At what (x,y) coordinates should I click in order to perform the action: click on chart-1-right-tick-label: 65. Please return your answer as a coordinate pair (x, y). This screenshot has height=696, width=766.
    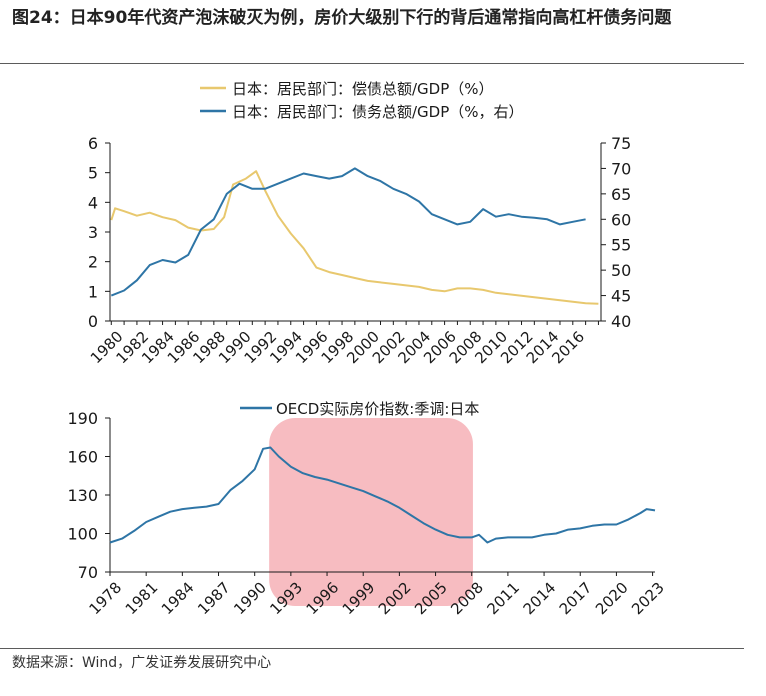
    Looking at the image, I should click on (621, 194).